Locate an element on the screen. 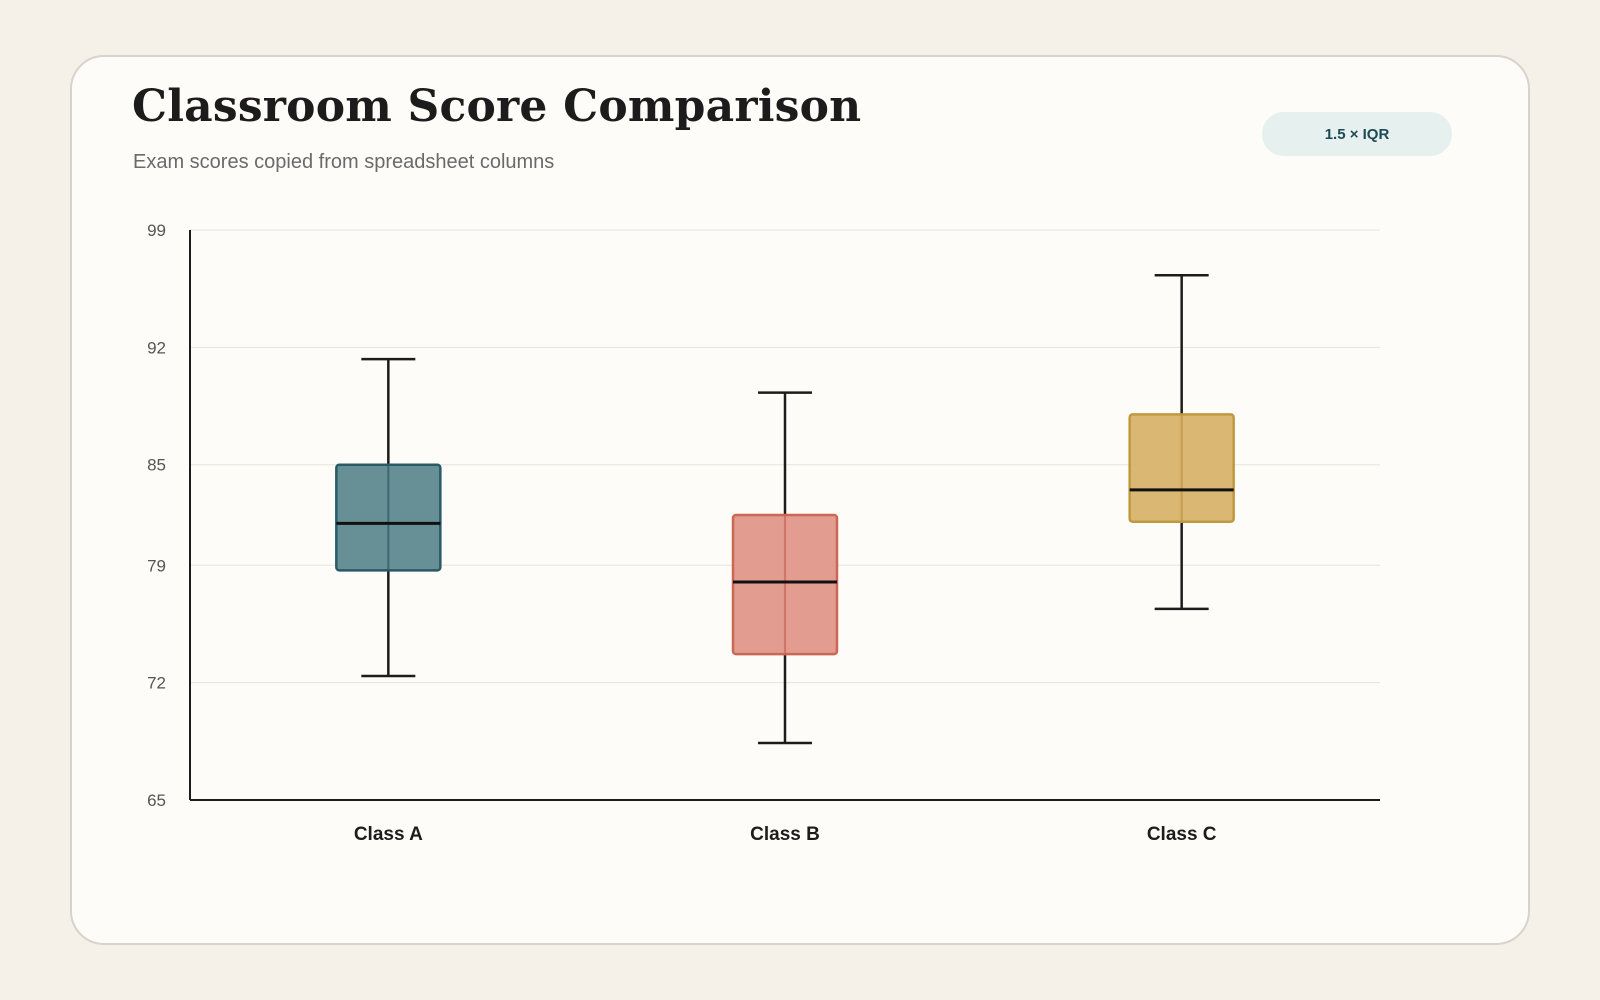 The height and width of the screenshot is (1000, 1600). y-tick-label: 92 is located at coordinates (156, 347).